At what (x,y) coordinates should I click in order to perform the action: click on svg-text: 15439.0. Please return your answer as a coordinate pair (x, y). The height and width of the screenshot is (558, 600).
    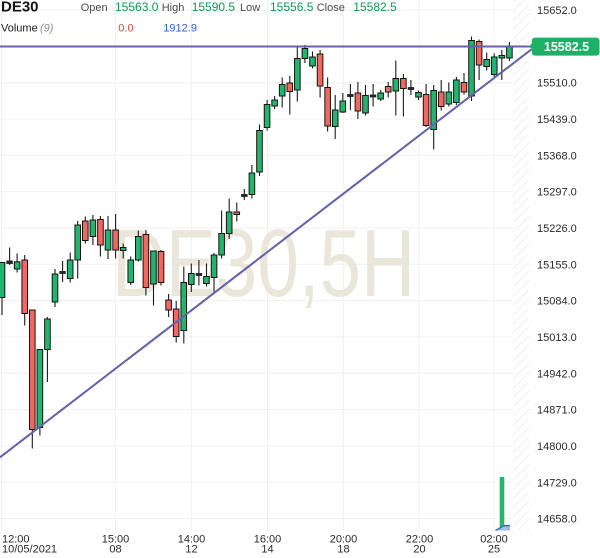
    Looking at the image, I should click on (557, 120).